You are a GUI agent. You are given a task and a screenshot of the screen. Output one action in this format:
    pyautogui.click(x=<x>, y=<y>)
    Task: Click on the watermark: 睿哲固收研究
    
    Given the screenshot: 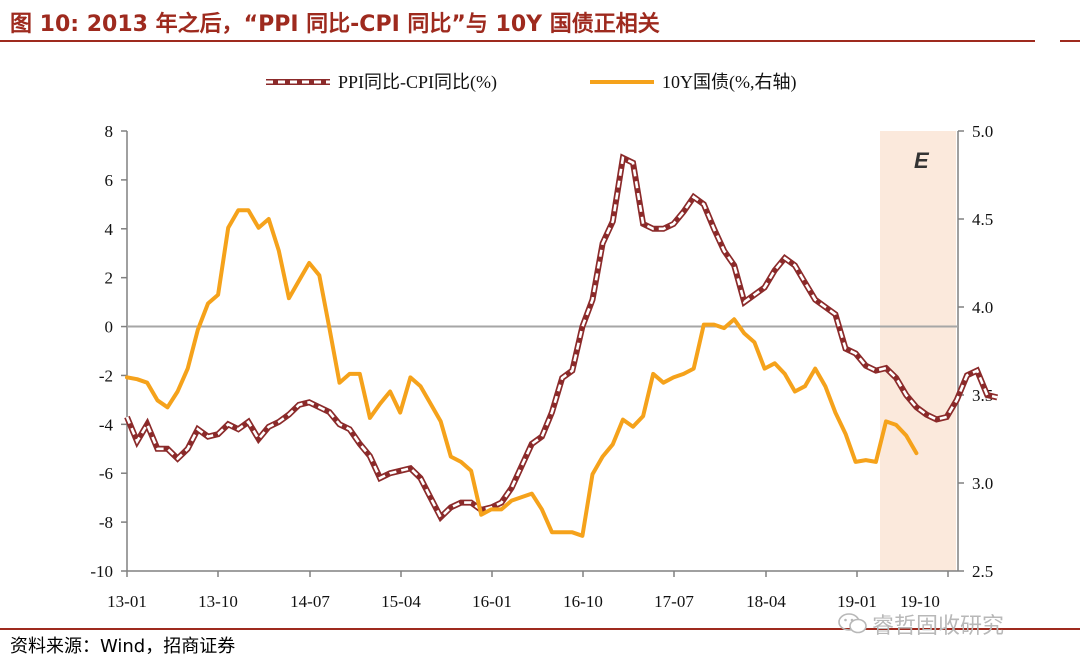 What is the action you would take?
    pyautogui.click(x=921, y=624)
    